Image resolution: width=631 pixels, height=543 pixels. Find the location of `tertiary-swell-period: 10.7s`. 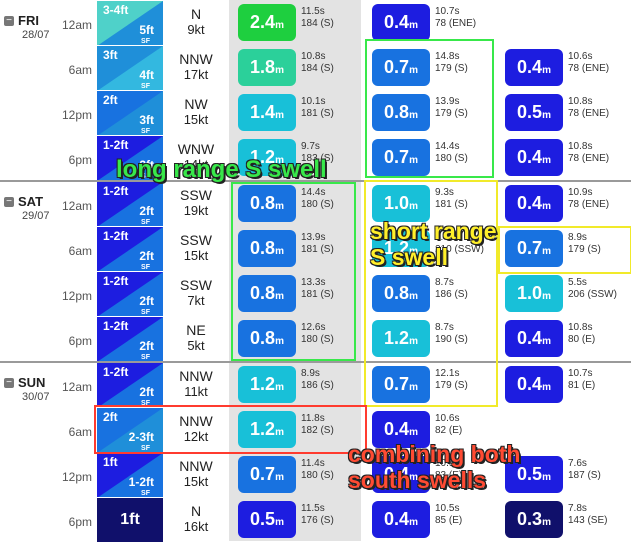

tertiary-swell-period: 10.7s is located at coordinates (580, 373).